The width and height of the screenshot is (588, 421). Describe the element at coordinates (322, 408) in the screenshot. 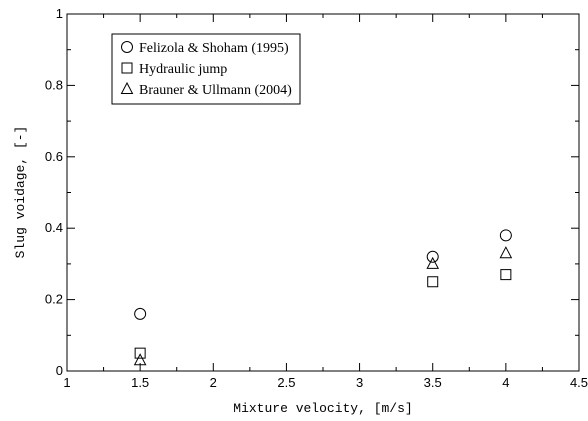

I see `x-axis-title: Mixture velocity, [m/s]` at that location.